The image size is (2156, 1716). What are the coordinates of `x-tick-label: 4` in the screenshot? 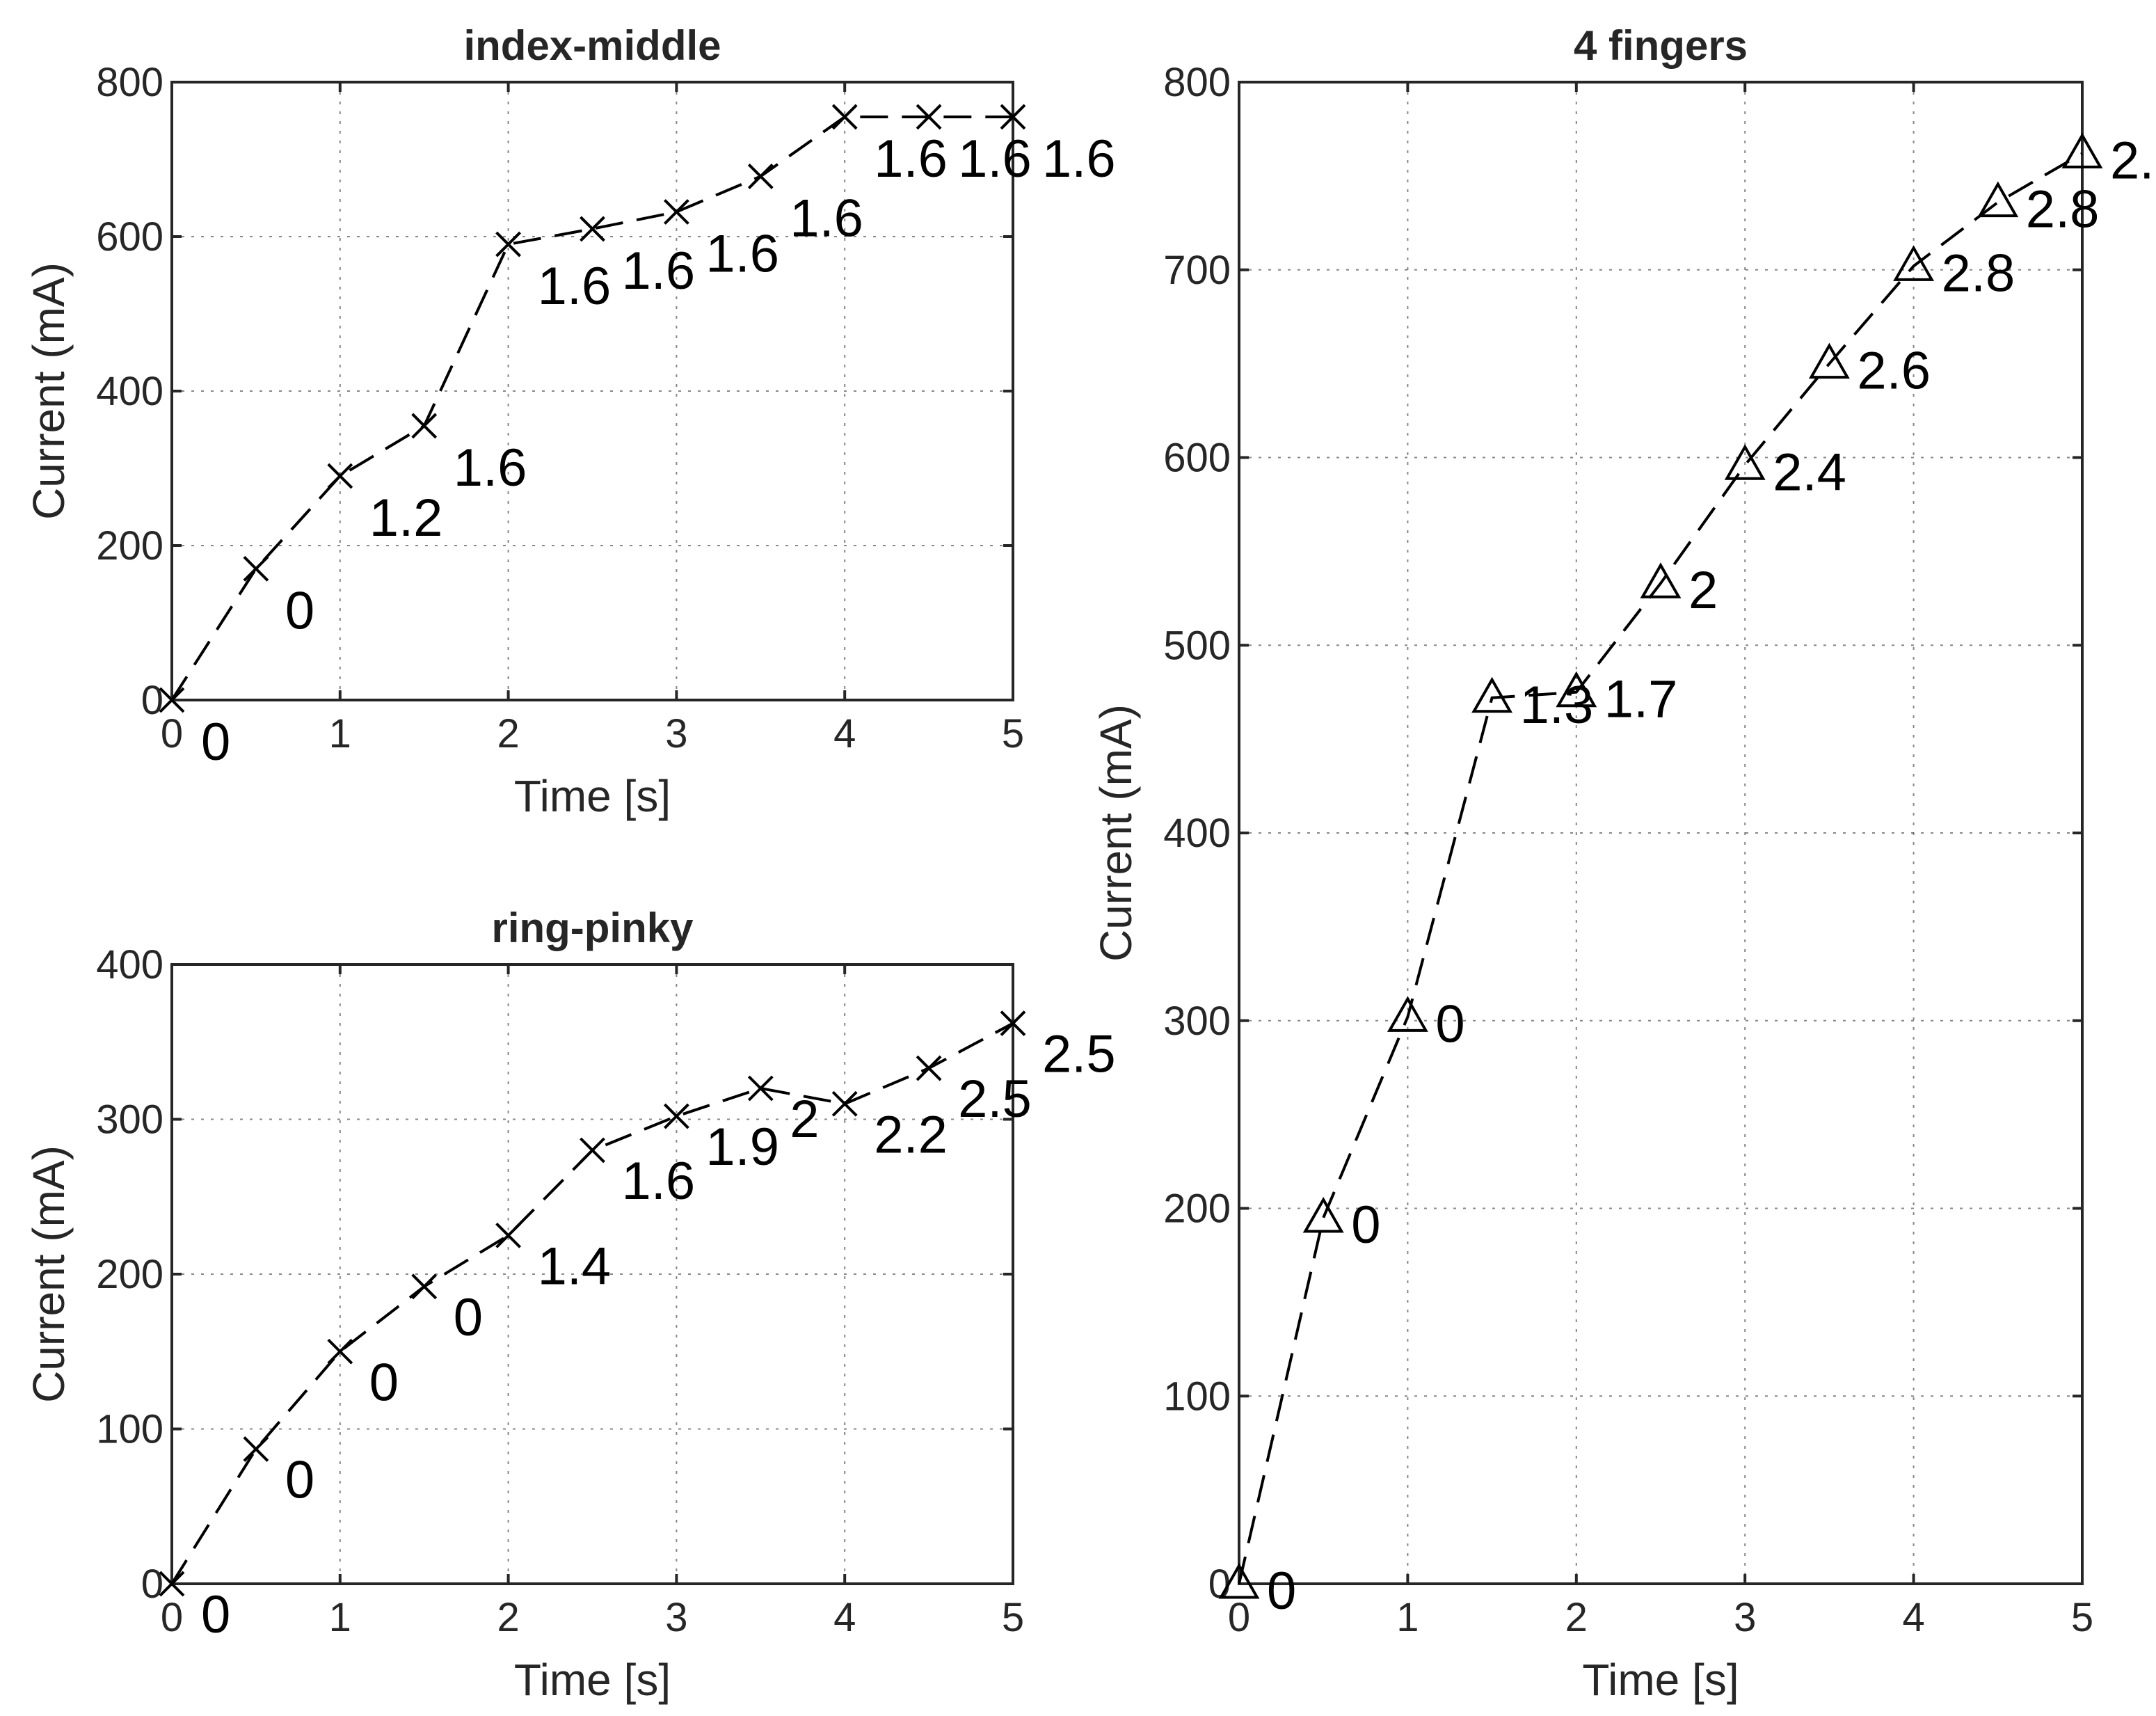 It's located at (844, 1617).